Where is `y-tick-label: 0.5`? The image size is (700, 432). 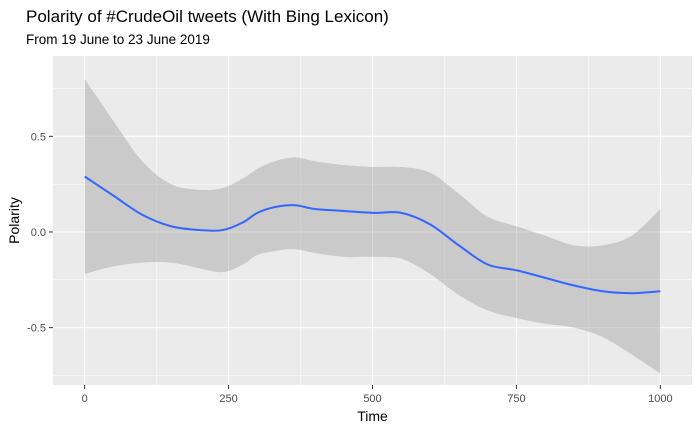
y-tick-label: 0.5 is located at coordinates (38, 137).